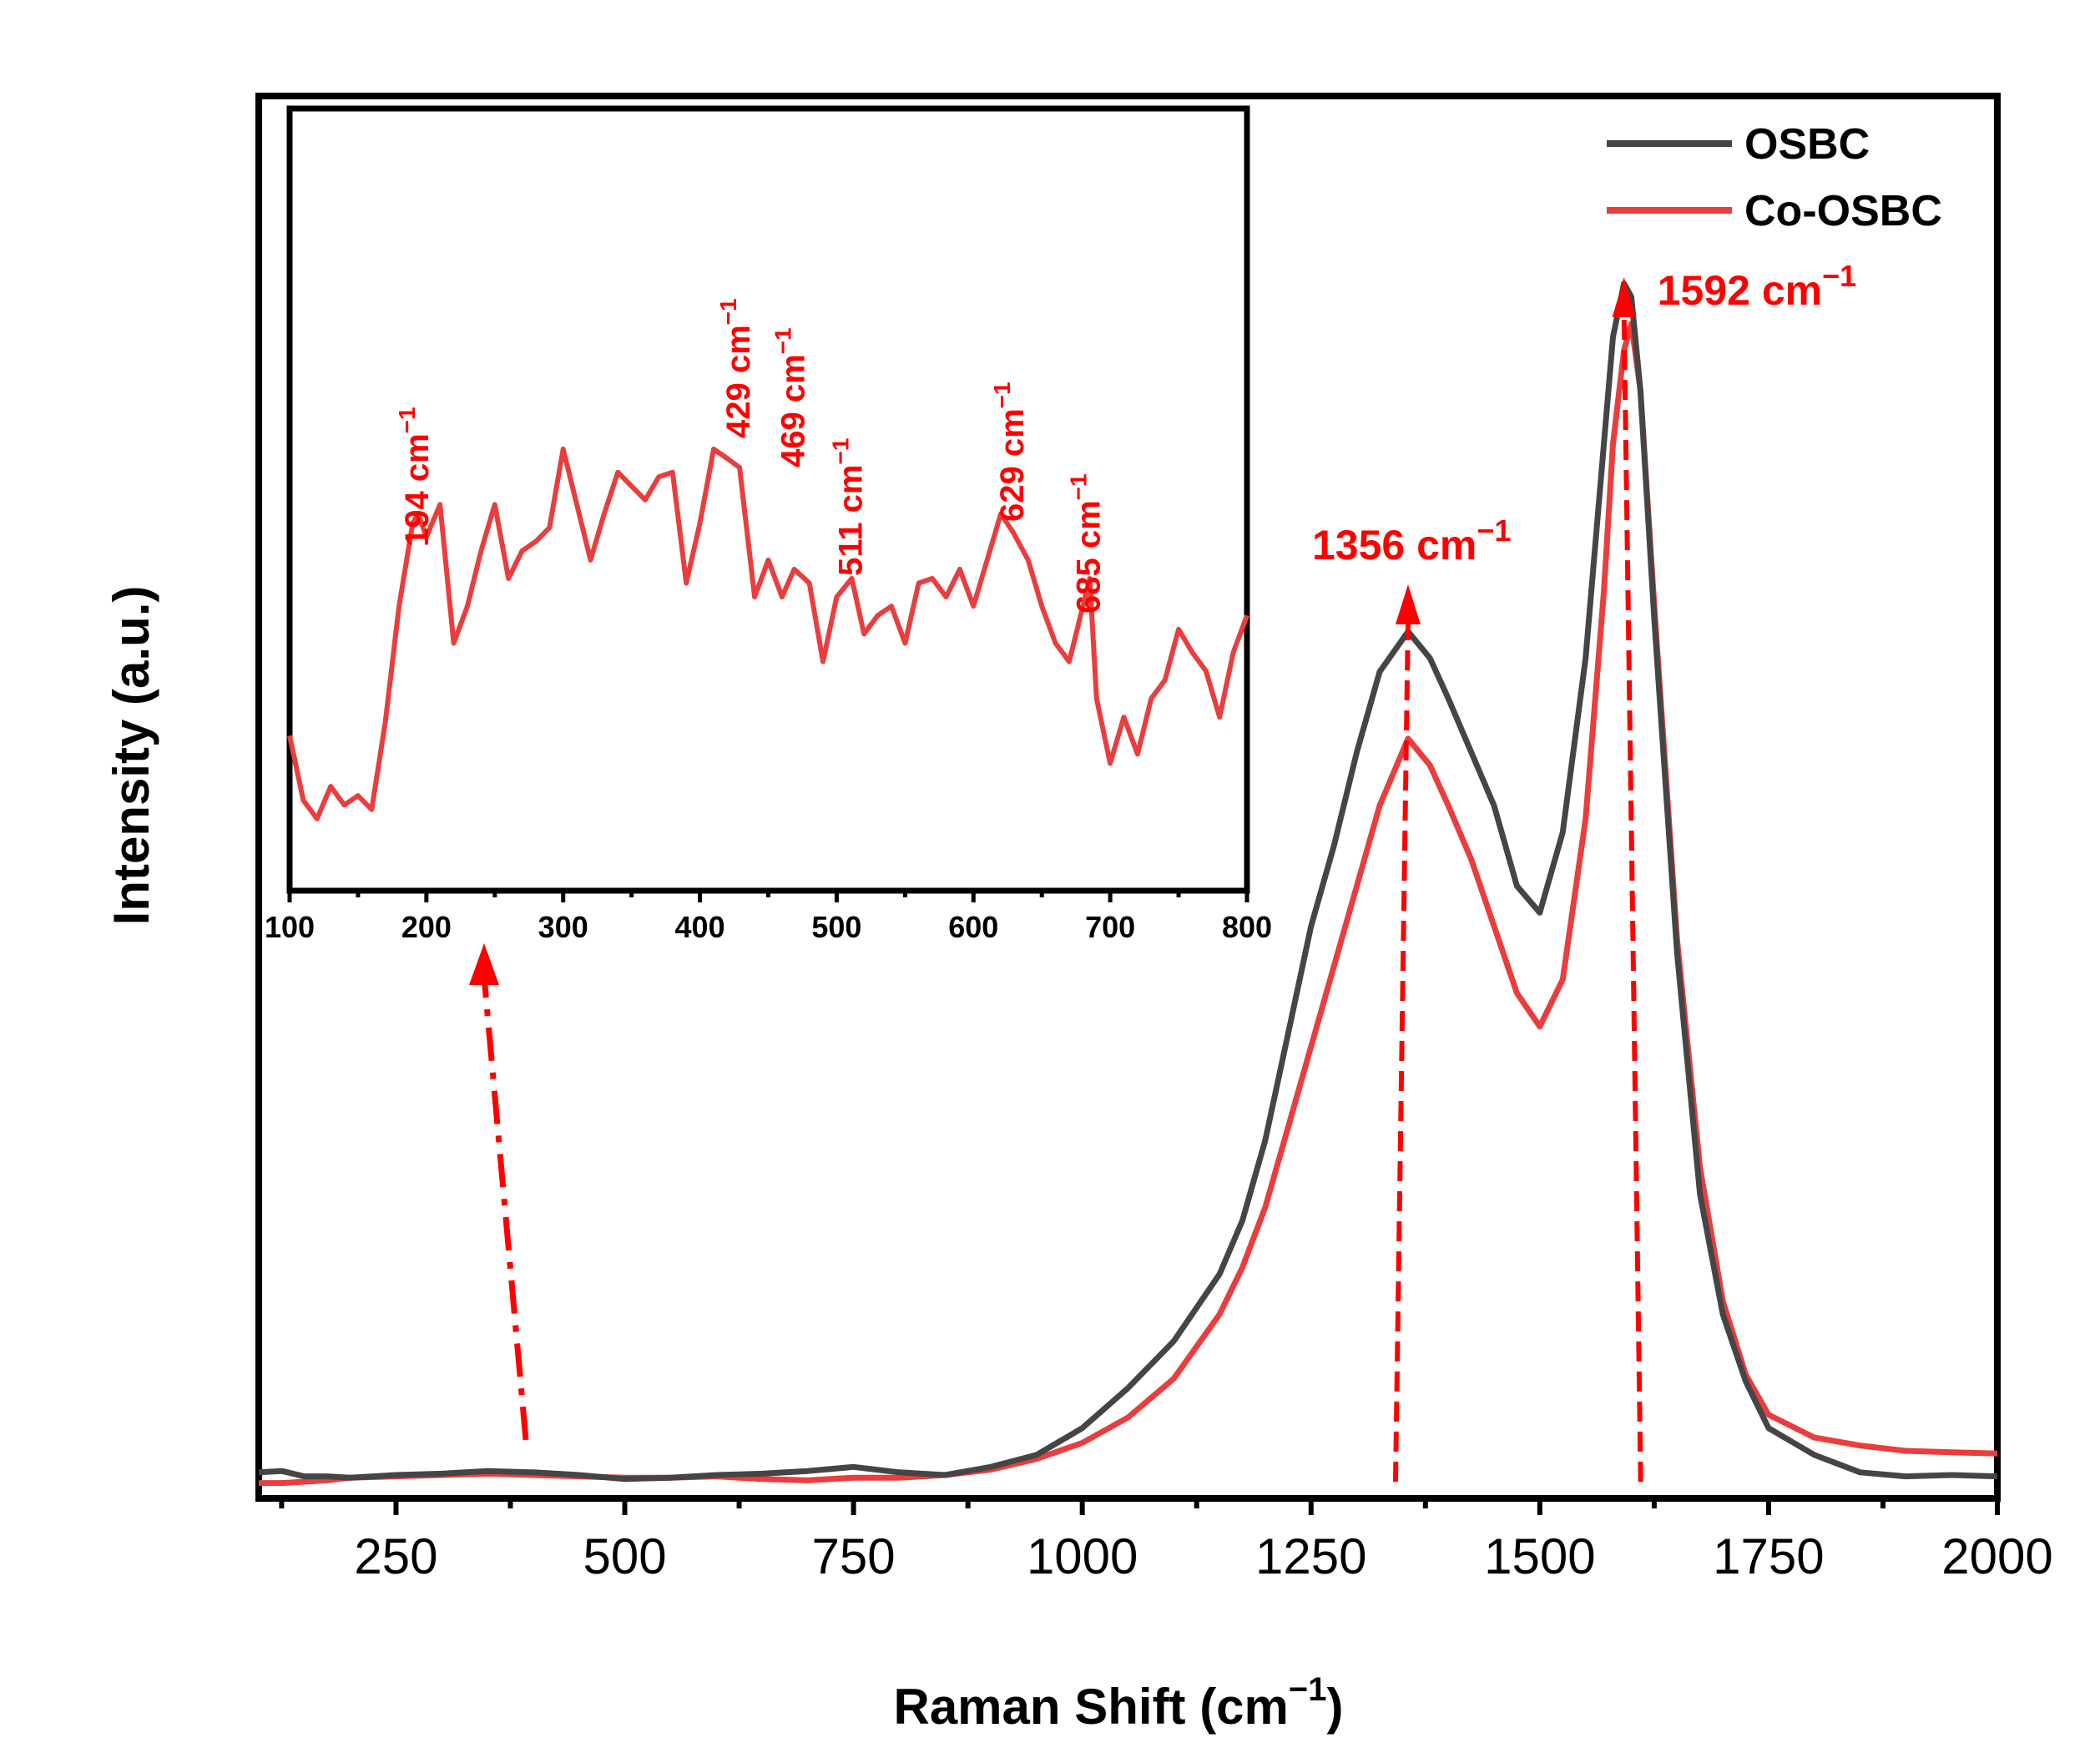 This screenshot has height=1753, width=2100. What do you see at coordinates (768, 918) in the screenshot?
I see `inset-x-ticks: 100 200 300 400 500 600 700 800` at bounding box center [768, 918].